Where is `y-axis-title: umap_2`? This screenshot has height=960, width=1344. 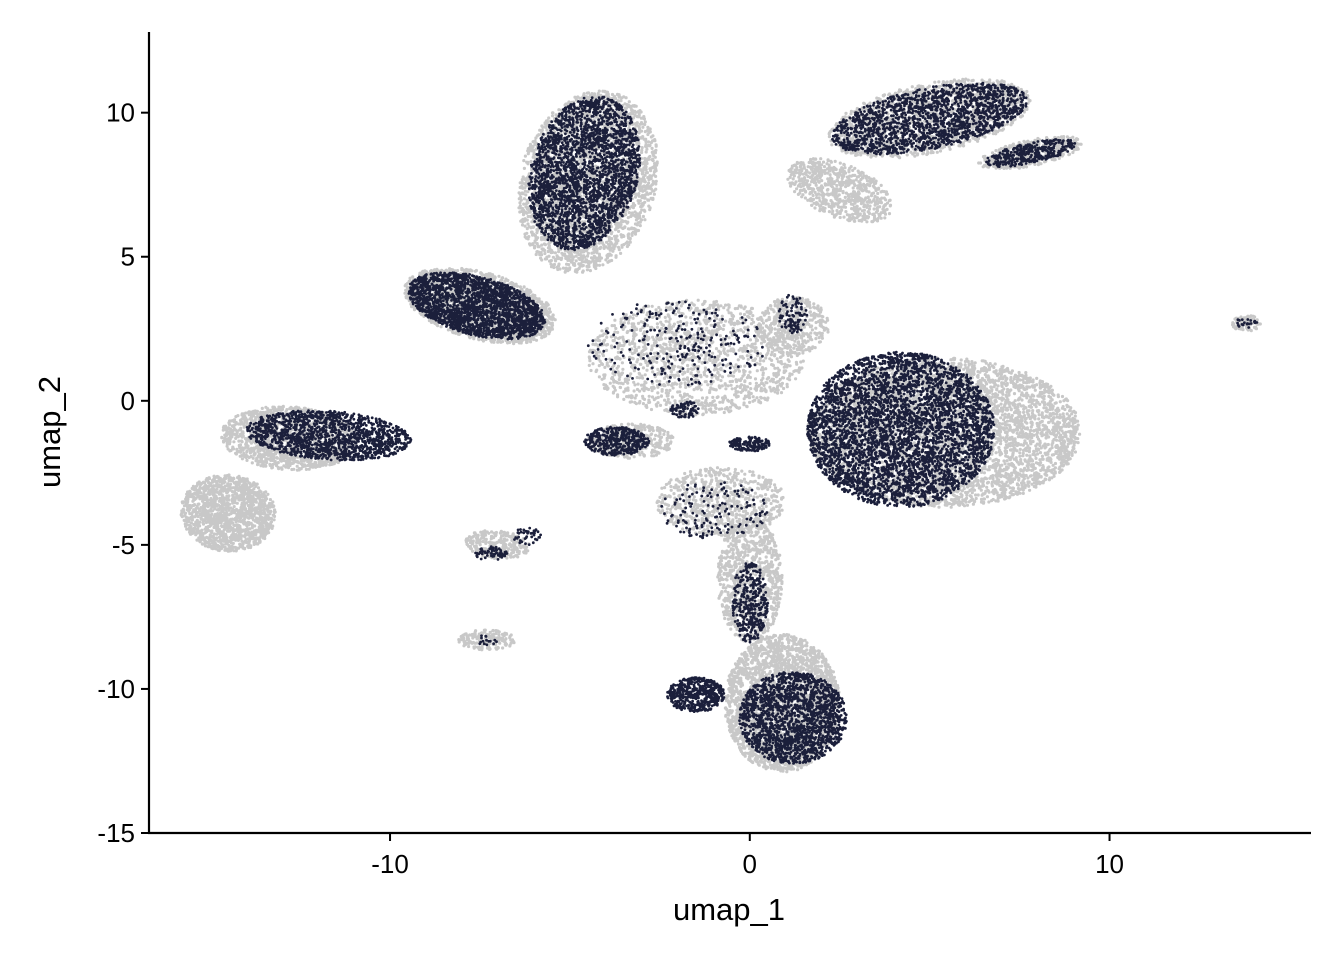
y-axis-title: umap_2 is located at coordinates (49, 432).